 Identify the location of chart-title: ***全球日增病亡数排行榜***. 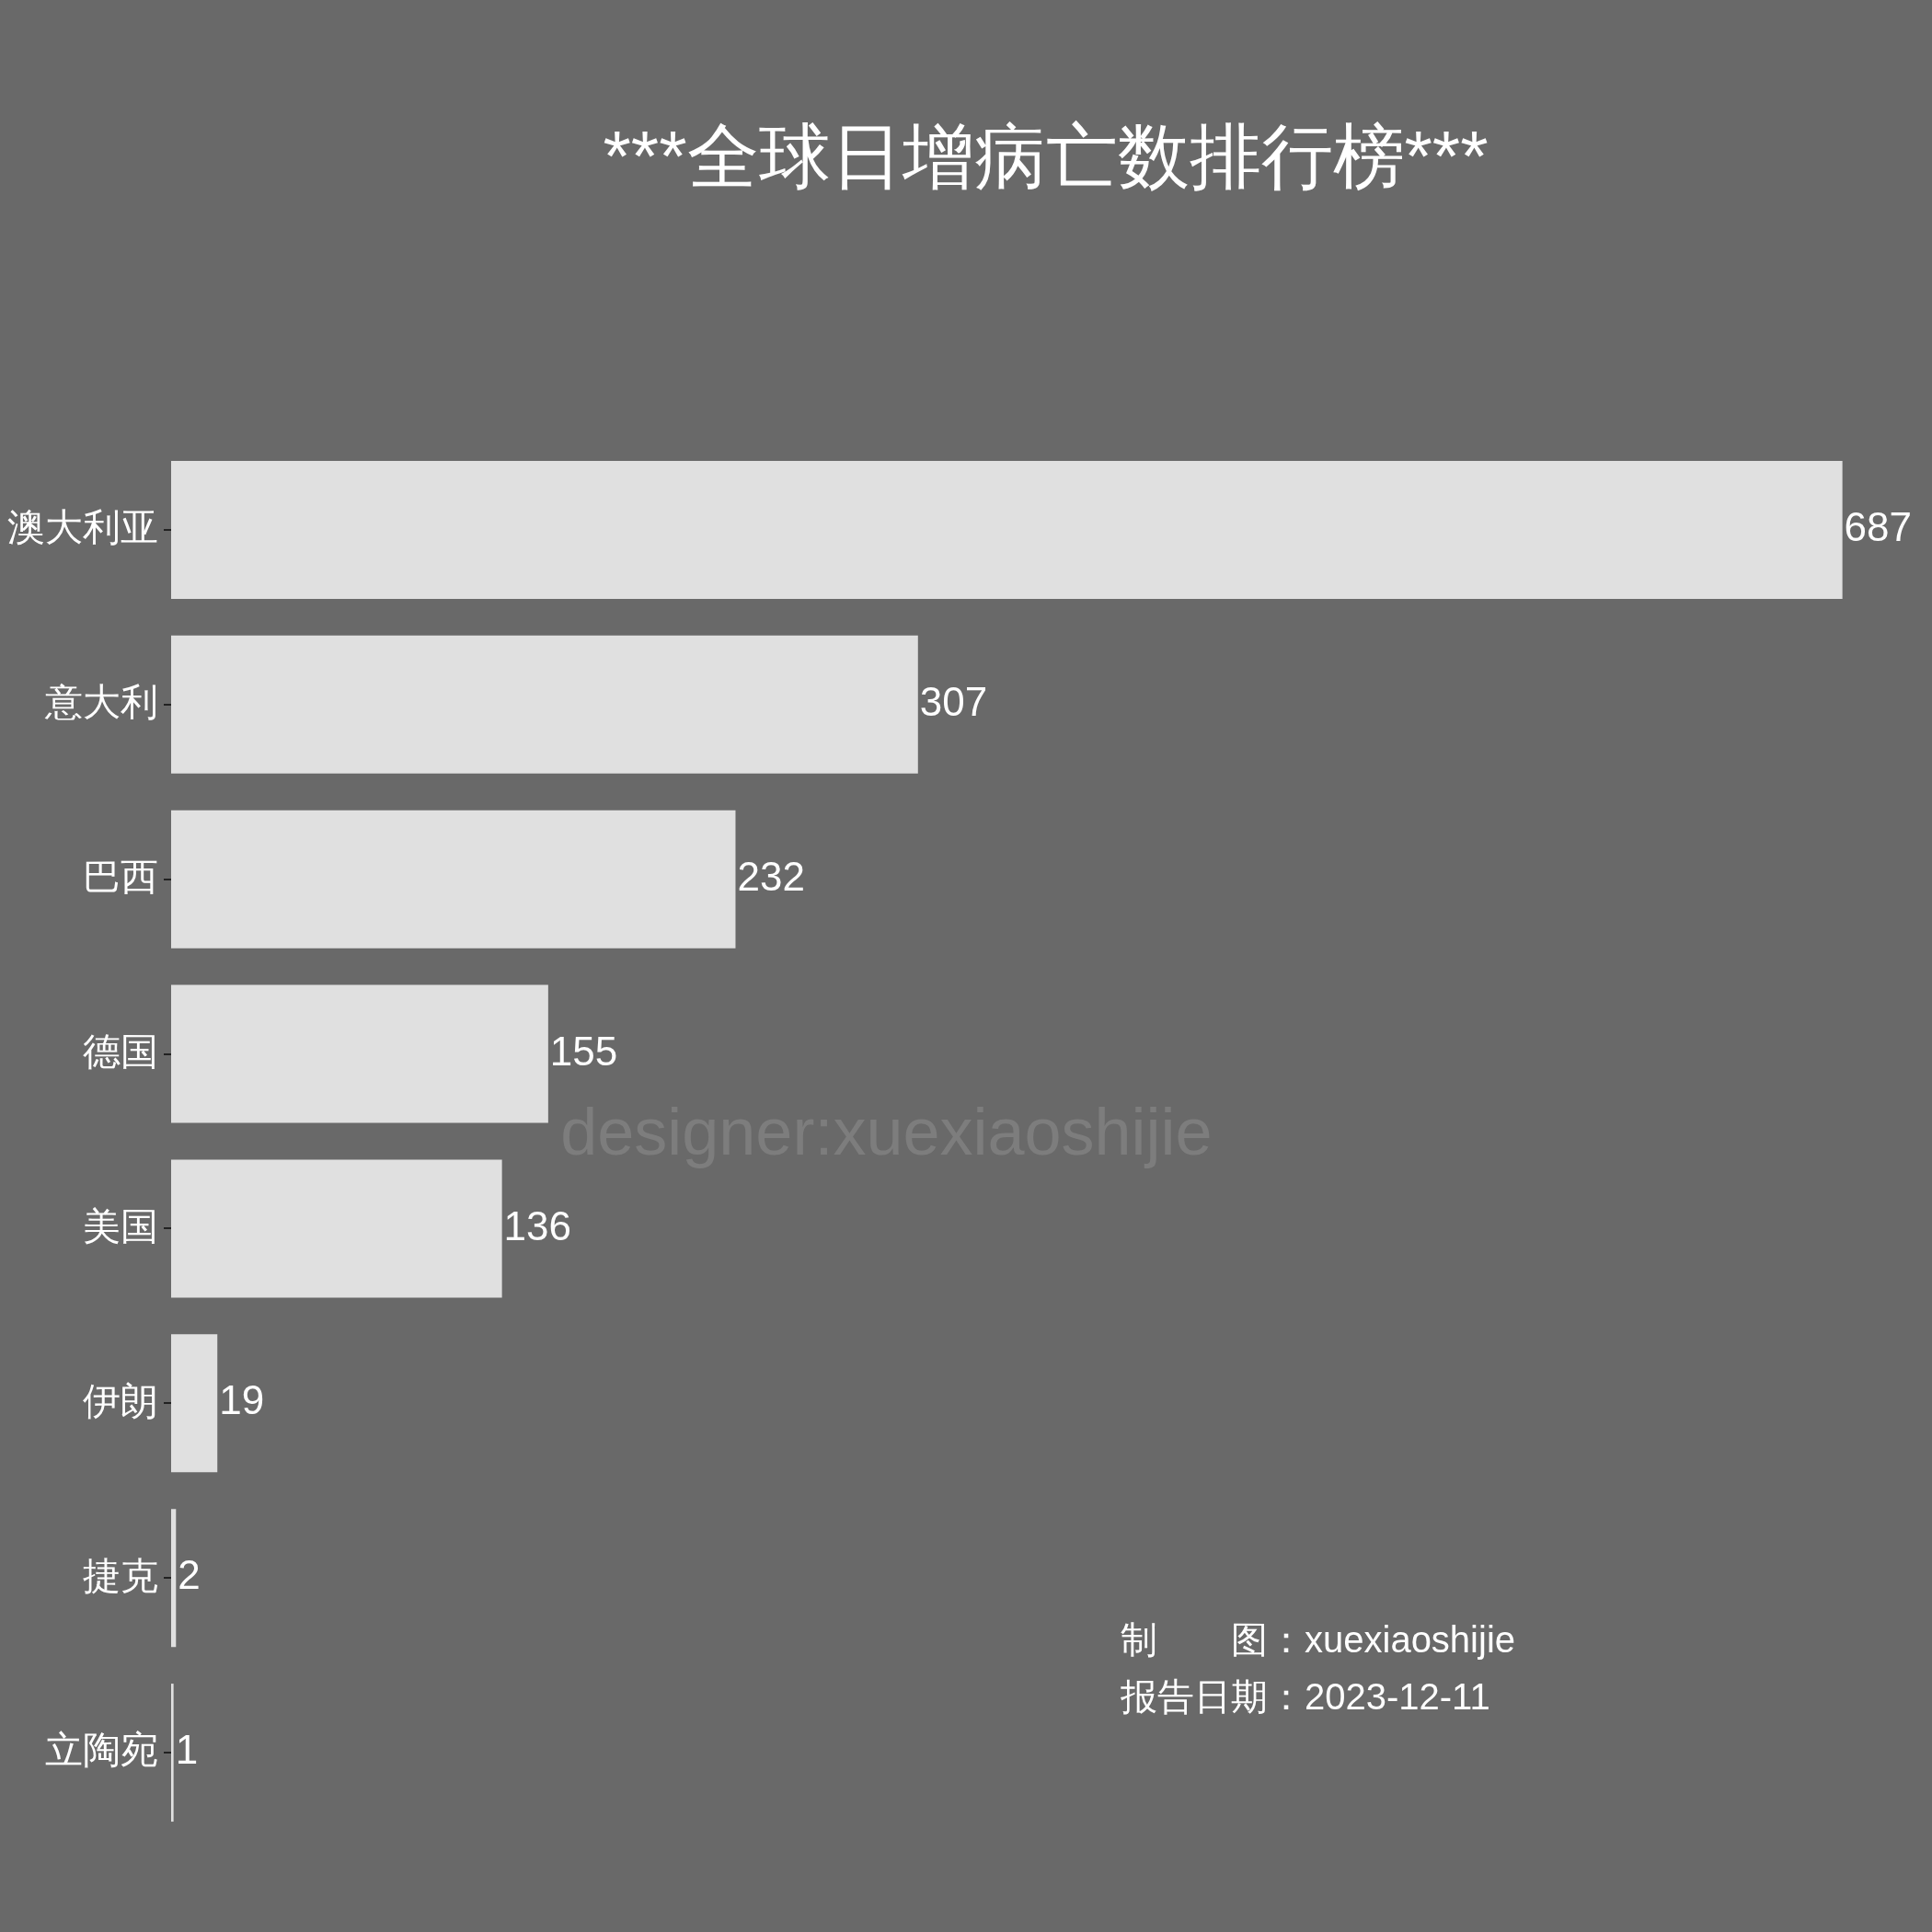
(1046, 156).